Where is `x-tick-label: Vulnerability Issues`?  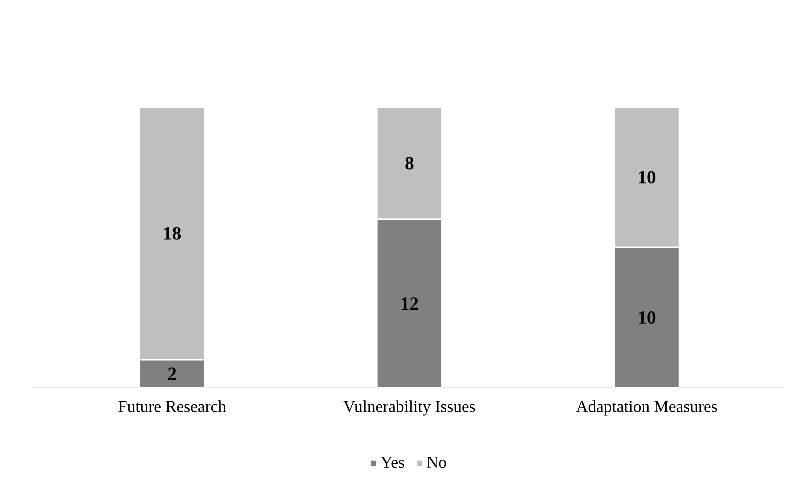 x-tick-label: Vulnerability Issues is located at coordinates (410, 408).